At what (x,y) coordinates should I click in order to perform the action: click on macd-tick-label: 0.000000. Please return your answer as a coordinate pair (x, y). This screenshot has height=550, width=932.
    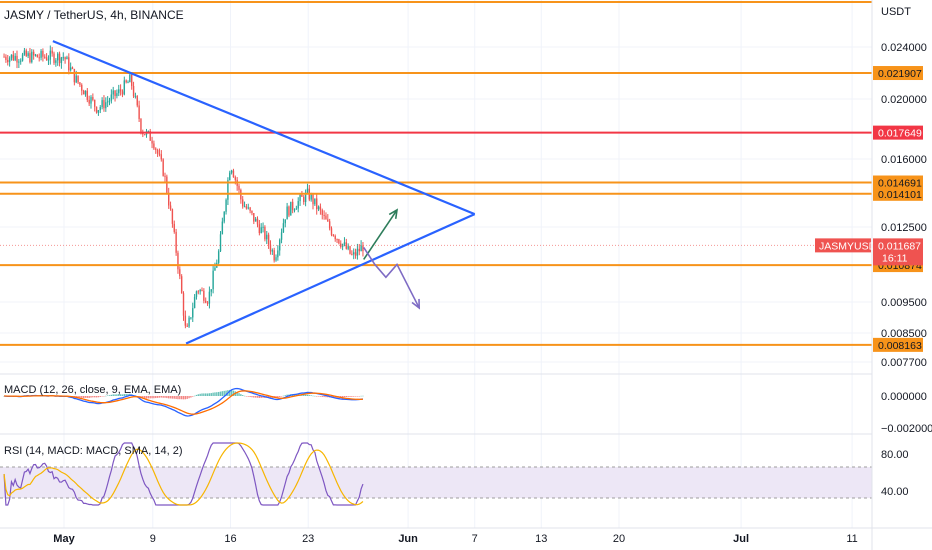
    Looking at the image, I should click on (904, 397).